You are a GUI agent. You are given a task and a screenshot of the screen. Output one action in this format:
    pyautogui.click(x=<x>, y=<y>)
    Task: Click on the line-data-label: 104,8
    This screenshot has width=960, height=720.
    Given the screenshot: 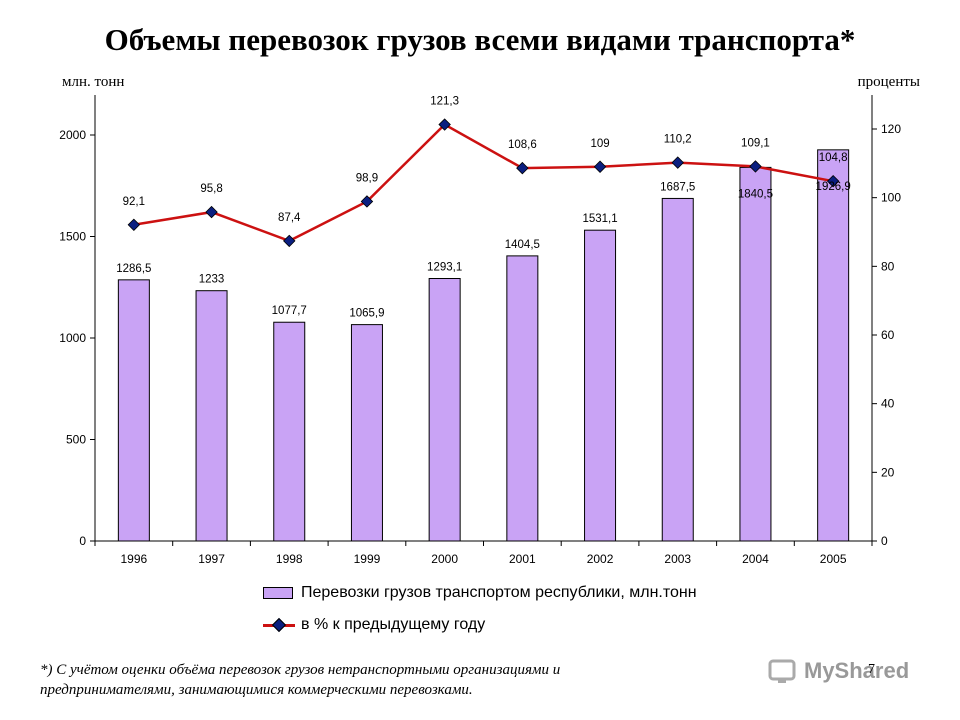 What is the action you would take?
    pyautogui.click(x=833, y=158)
    